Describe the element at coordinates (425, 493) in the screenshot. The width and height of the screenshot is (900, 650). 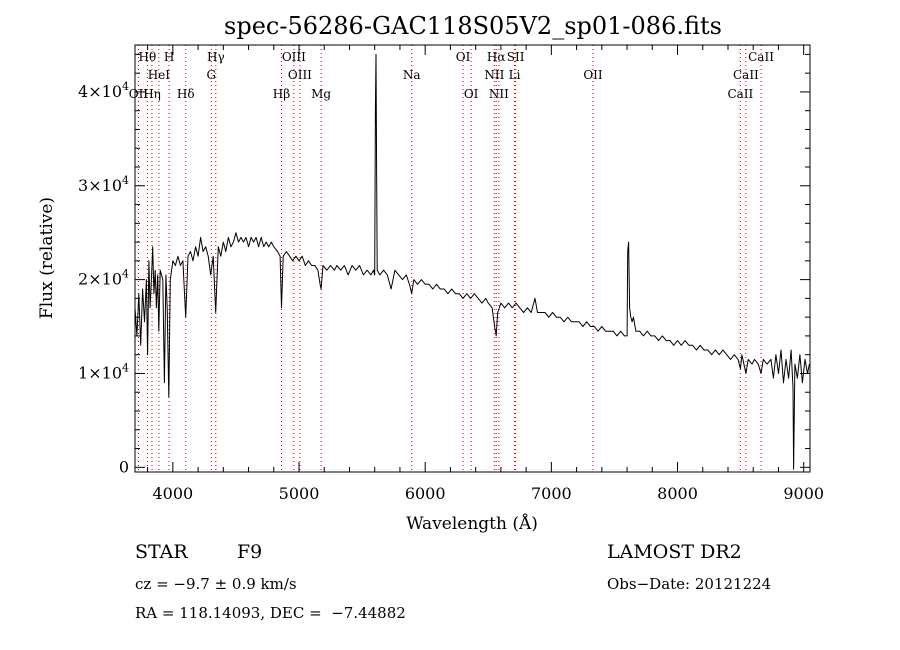
I see `x-tick-label: 6000` at that location.